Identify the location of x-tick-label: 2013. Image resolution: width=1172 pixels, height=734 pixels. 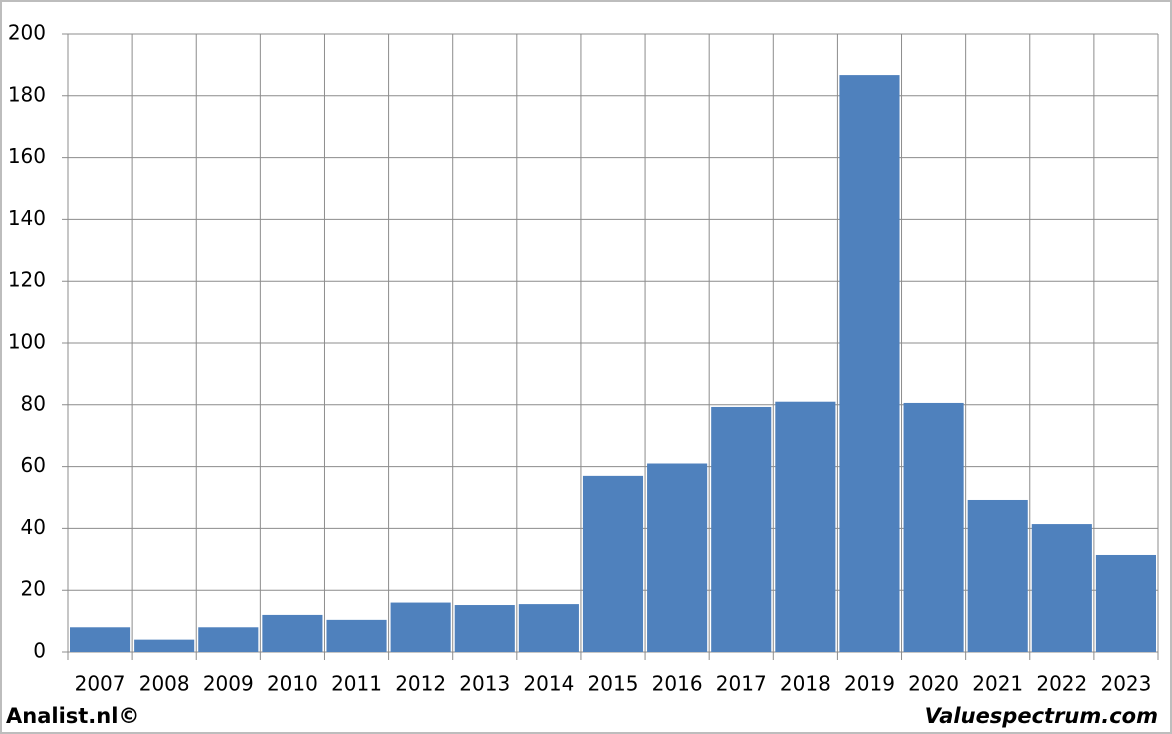
(484, 684).